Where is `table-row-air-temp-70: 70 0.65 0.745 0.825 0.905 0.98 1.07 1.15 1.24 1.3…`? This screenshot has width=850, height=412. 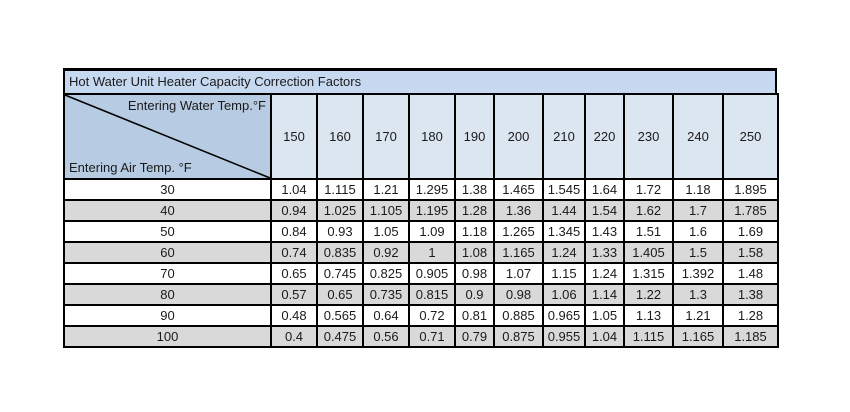
table-row-air-temp-70: 70 0.65 0.745 0.825 0.905 0.98 1.07 1.15 1.24 1.3… is located at coordinates (421, 273).